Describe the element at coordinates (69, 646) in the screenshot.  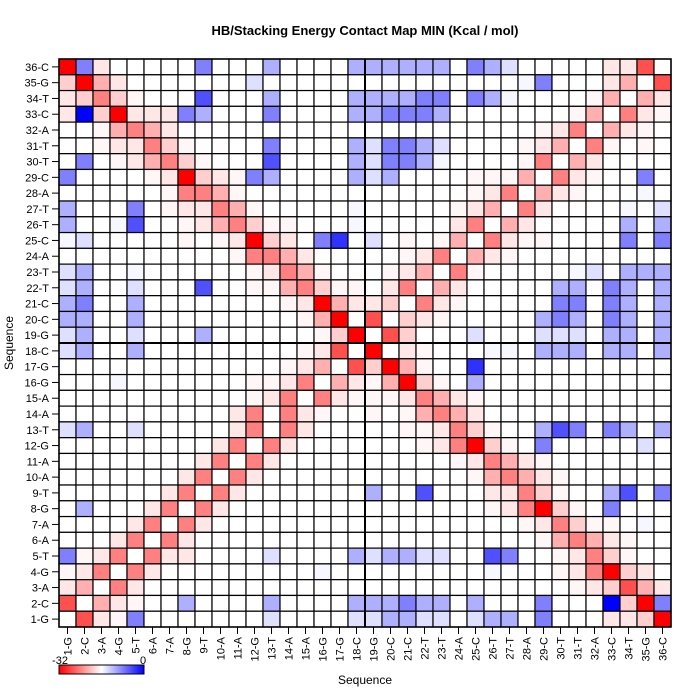
I see `x-tick-label: 1-G` at that location.